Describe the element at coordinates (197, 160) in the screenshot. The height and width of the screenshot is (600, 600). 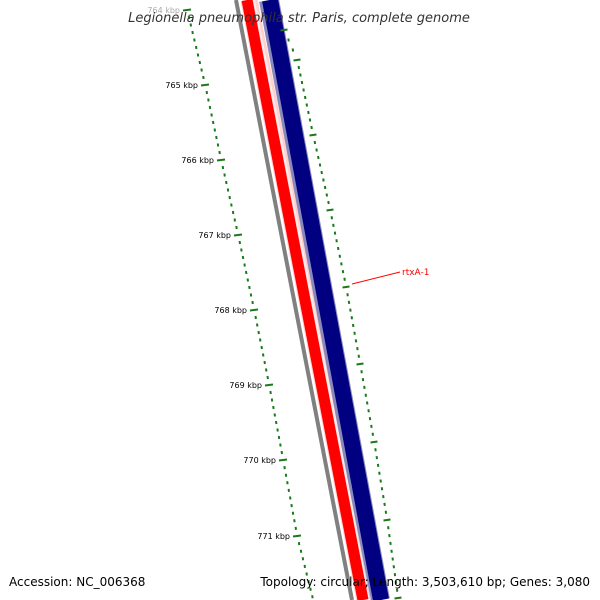
I see `tick-label: 766 kbp` at that location.